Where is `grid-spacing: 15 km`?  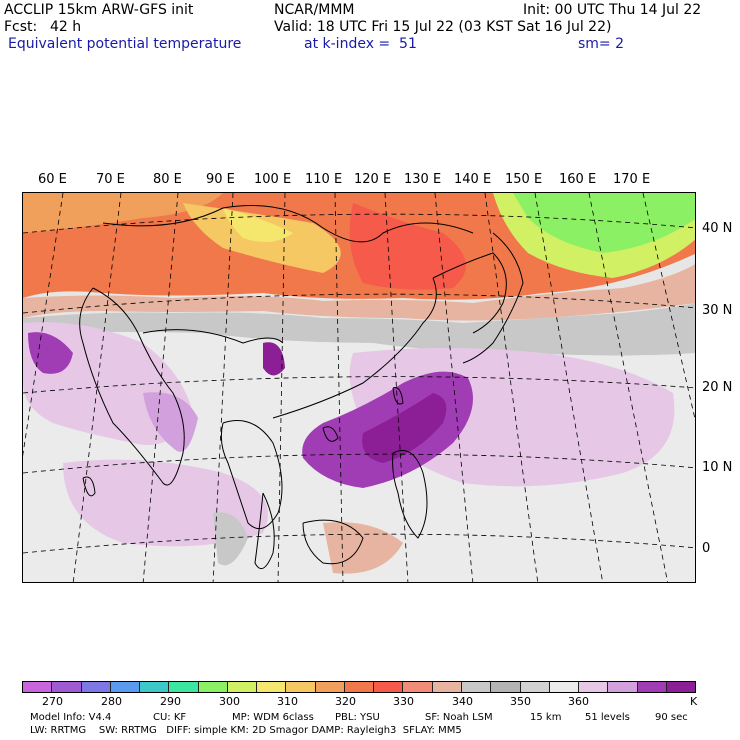
grid-spacing: 15 km is located at coordinates (546, 717).